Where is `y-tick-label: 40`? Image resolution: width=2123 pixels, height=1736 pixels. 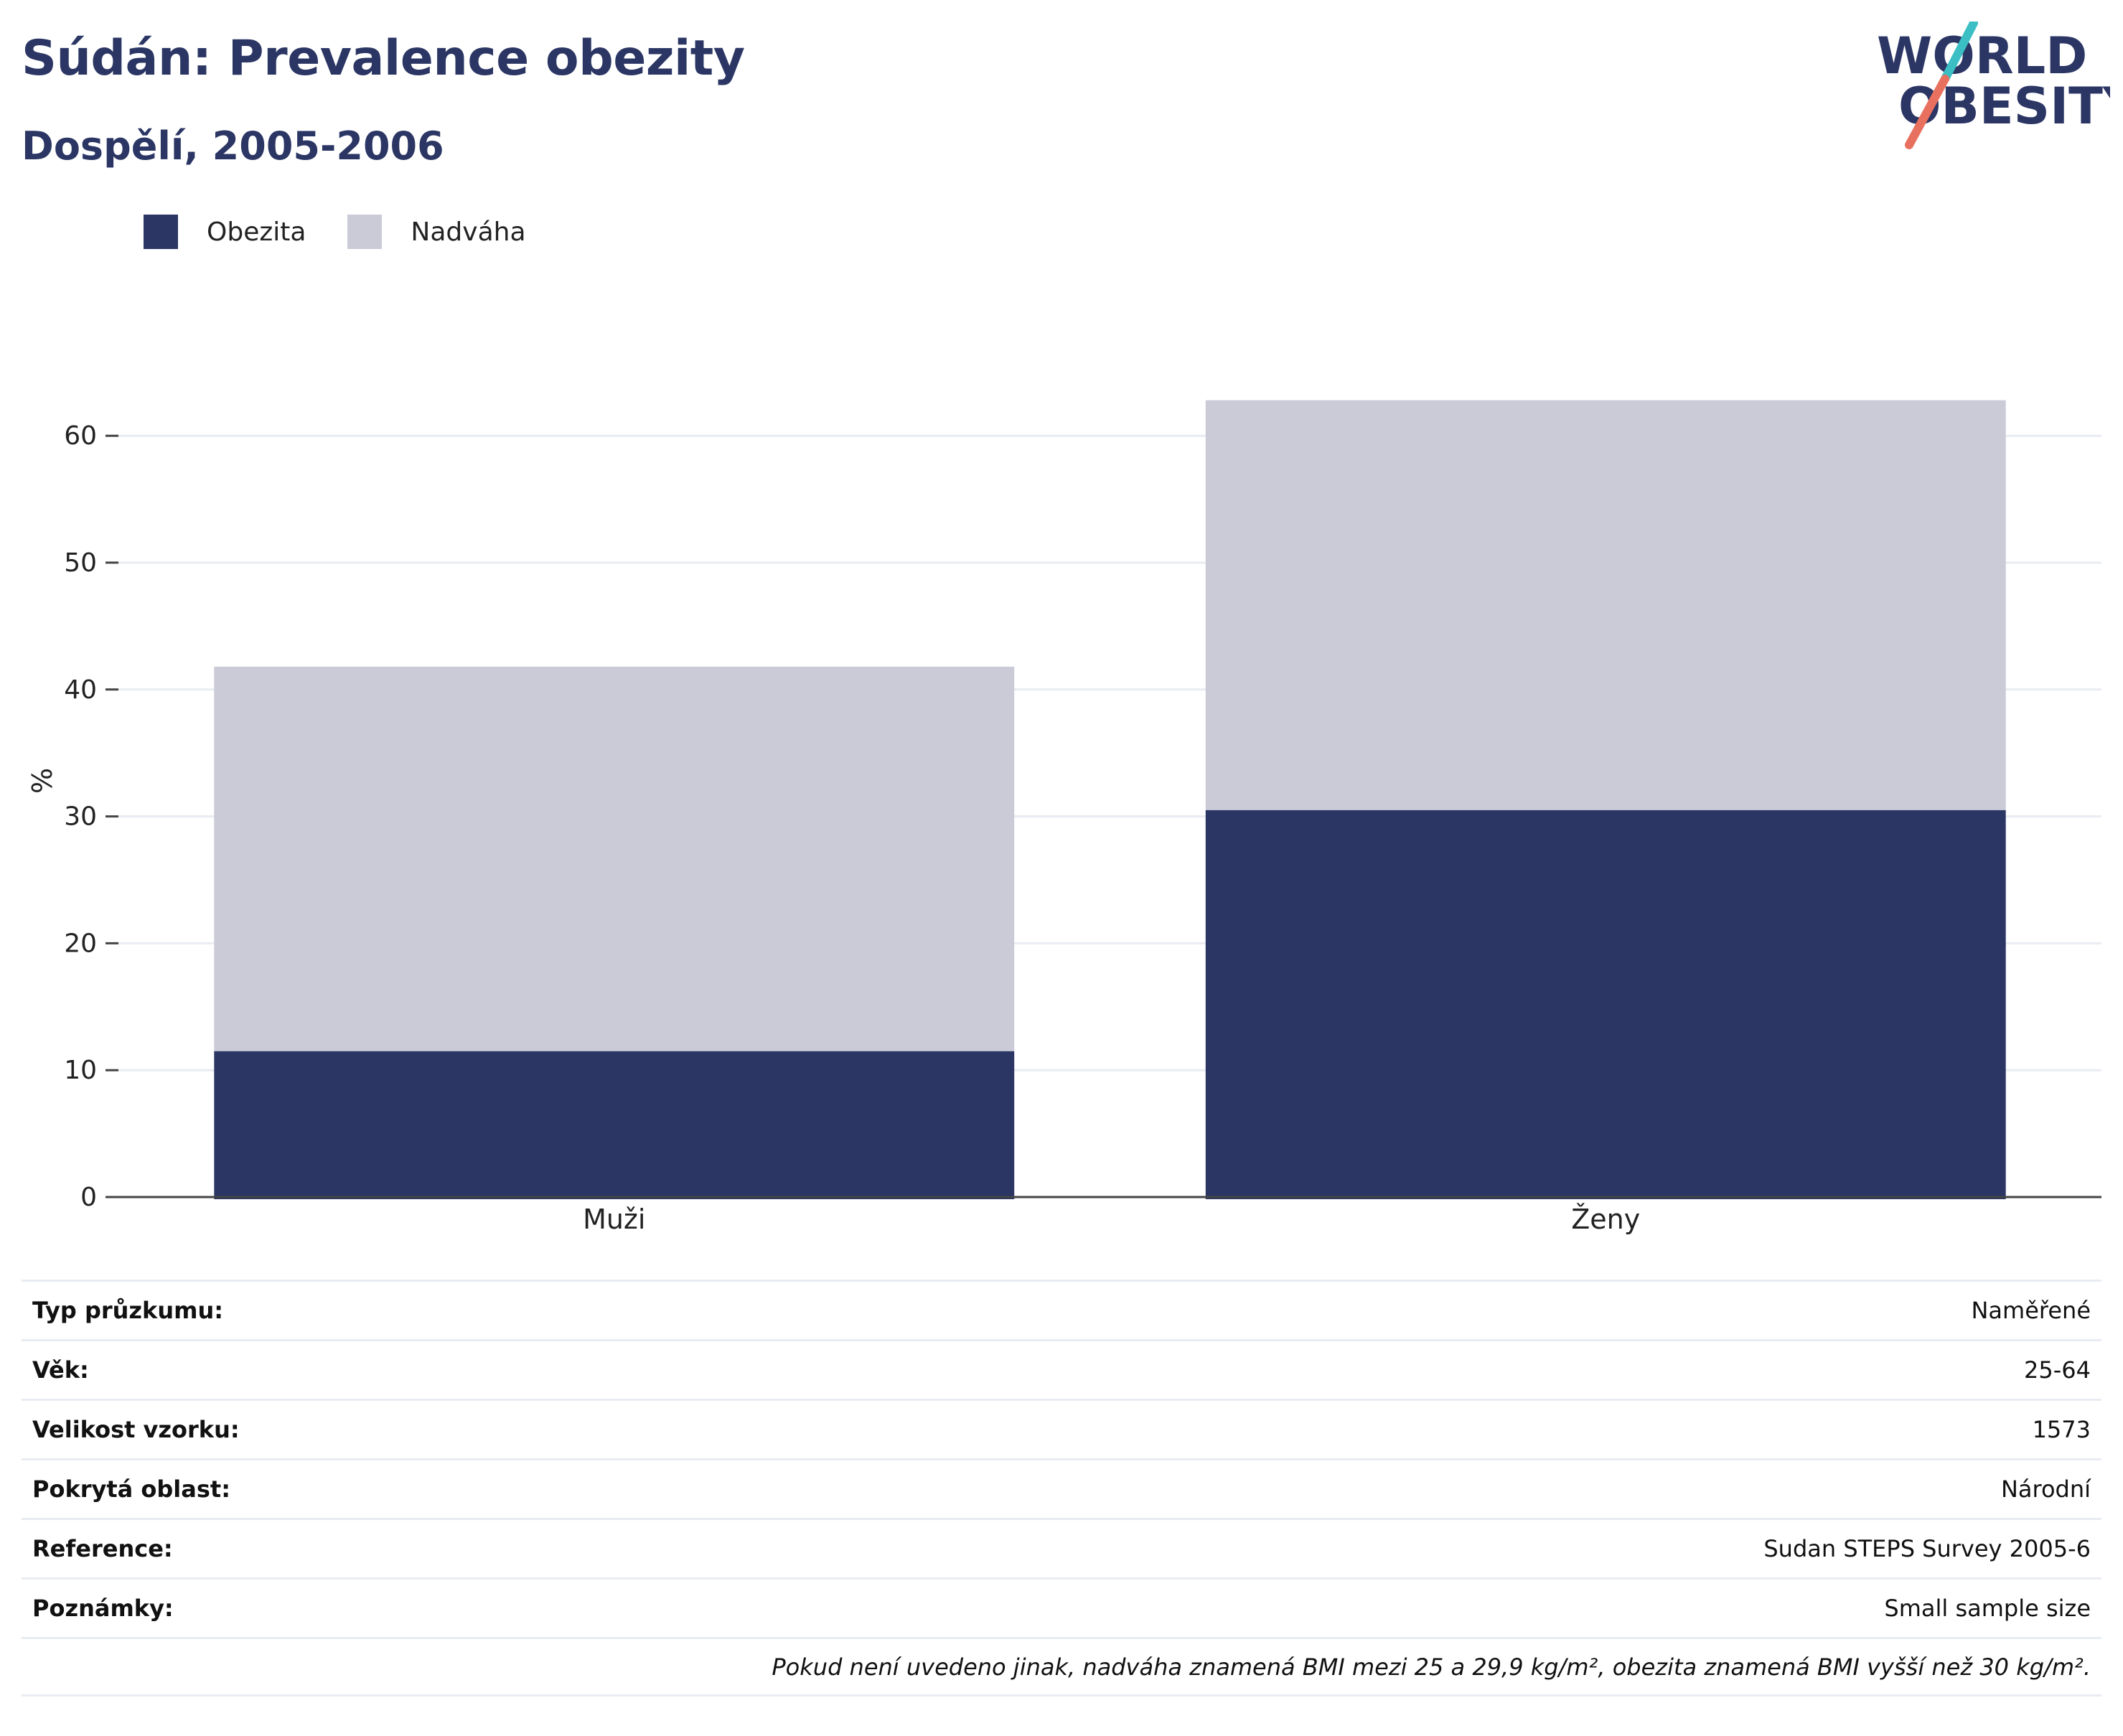
y-tick-label: 40 is located at coordinates (80, 690).